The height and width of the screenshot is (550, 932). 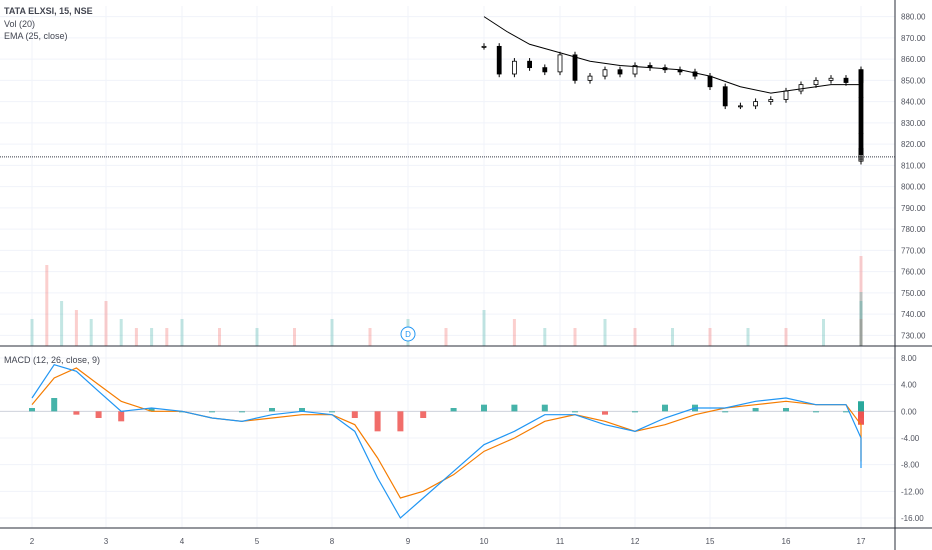 I want to click on price-y-tick-label: 760.00, so click(x=913, y=272).